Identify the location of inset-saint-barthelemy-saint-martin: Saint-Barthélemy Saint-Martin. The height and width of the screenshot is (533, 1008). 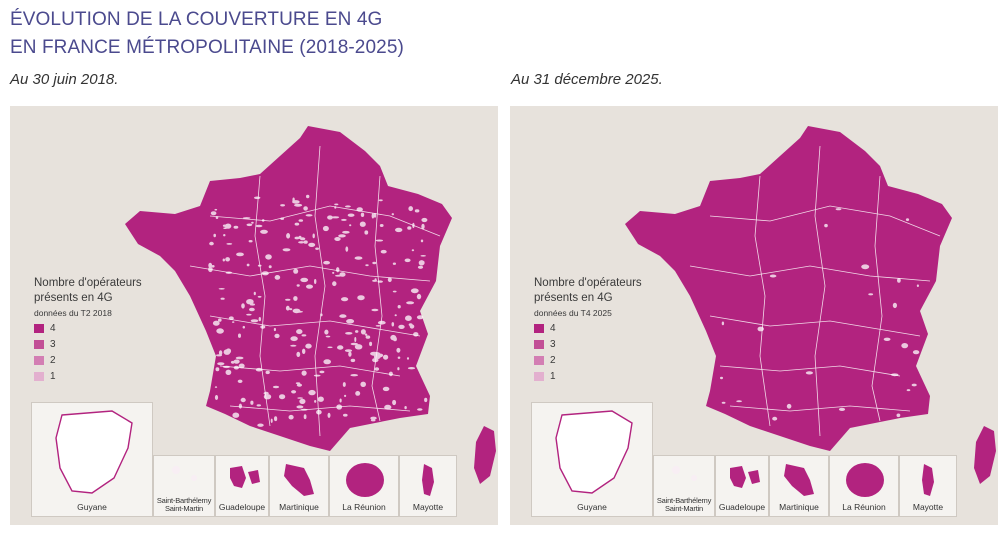
(184, 486).